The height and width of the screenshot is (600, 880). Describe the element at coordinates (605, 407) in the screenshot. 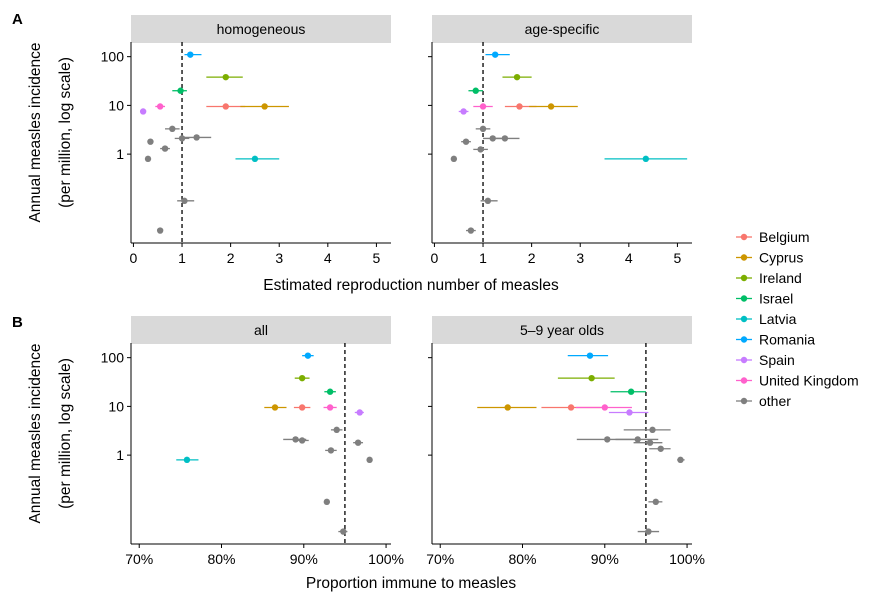

I see `row-b-panel-2-point-united-kingdom` at that location.